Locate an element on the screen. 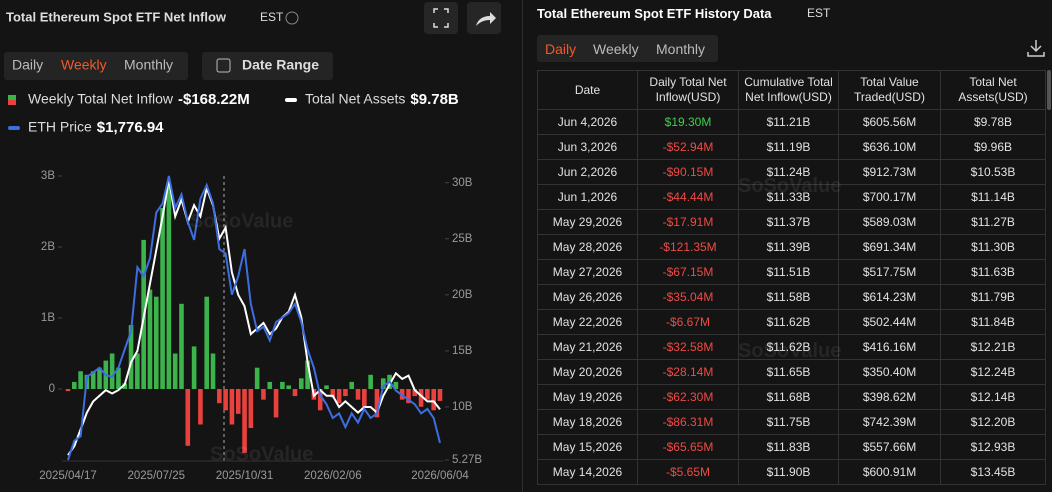 The width and height of the screenshot is (1052, 492). table-row: May 22,2026 -$6.67M $11.62B $502.44M $11.84B is located at coordinates (791, 322).